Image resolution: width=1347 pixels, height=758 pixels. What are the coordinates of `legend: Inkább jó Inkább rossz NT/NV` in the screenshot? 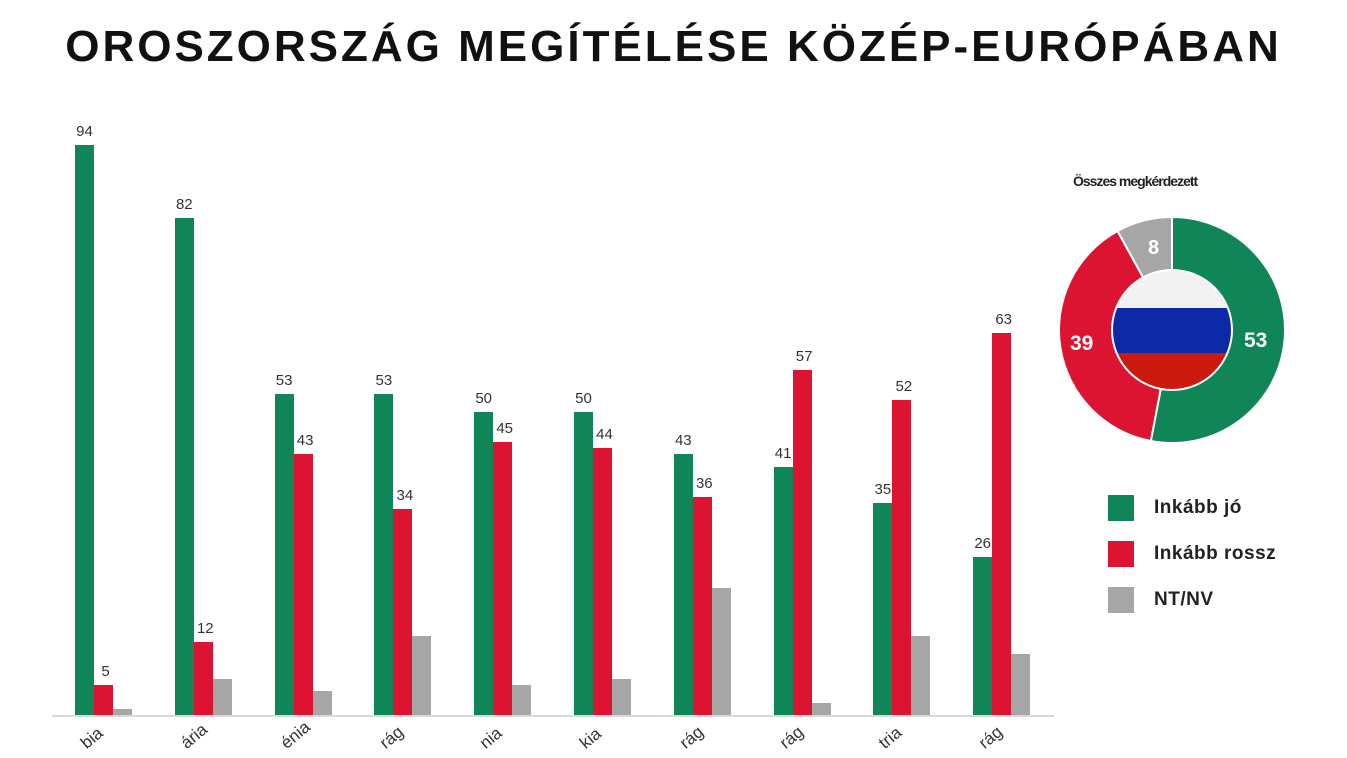 It's located at (1192, 554).